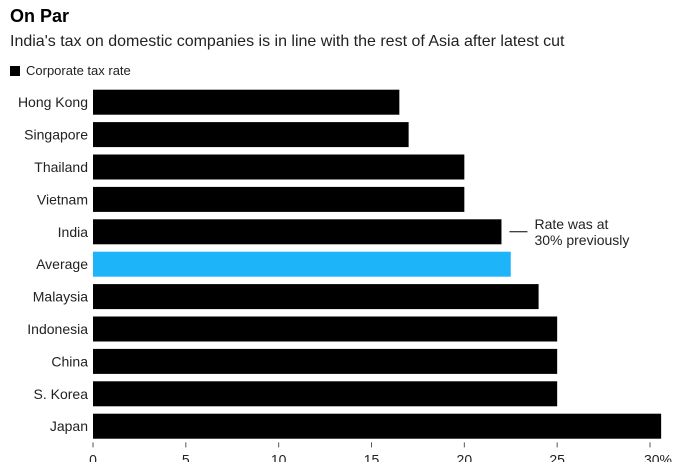 The height and width of the screenshot is (462, 677). What do you see at coordinates (56, 135) in the screenshot?
I see `category-label: Singapore` at bounding box center [56, 135].